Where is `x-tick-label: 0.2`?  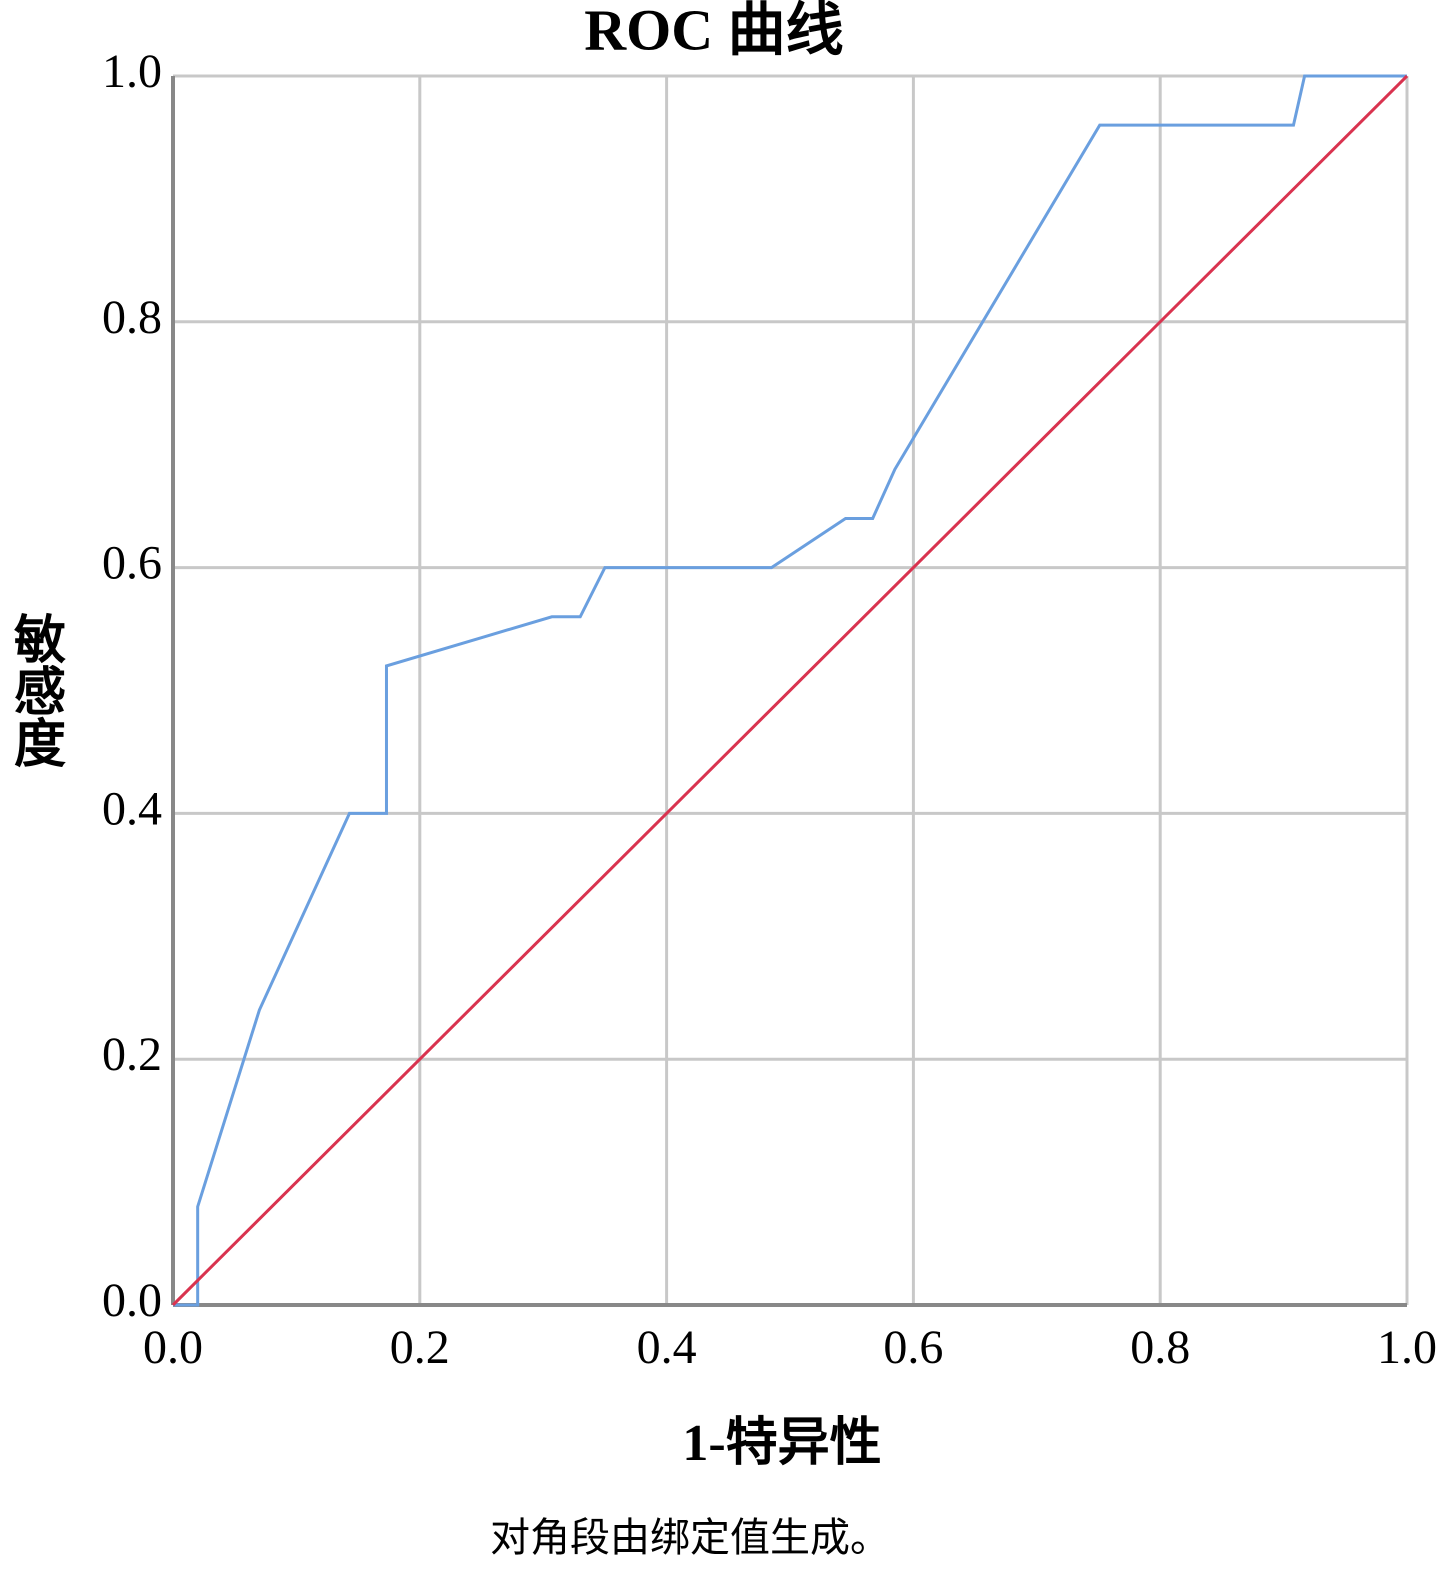
x-tick-label: 0.2 is located at coordinates (420, 1347).